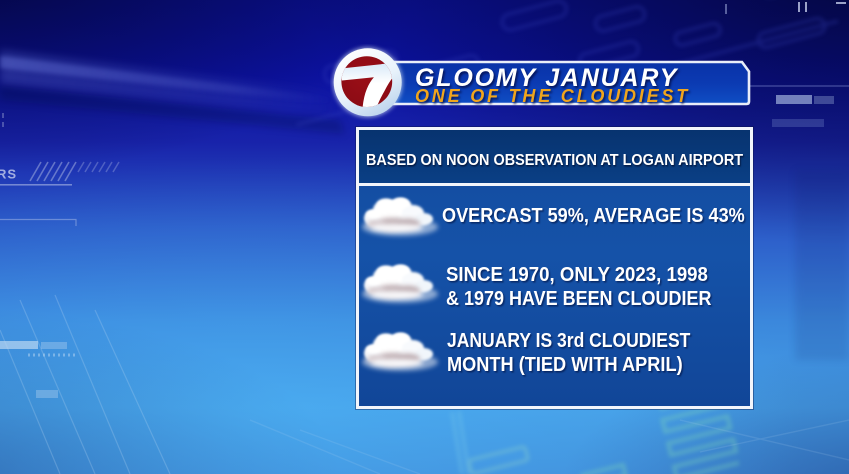 This screenshot has height=474, width=849. I want to click on svg-text: RS, so click(8, 174).